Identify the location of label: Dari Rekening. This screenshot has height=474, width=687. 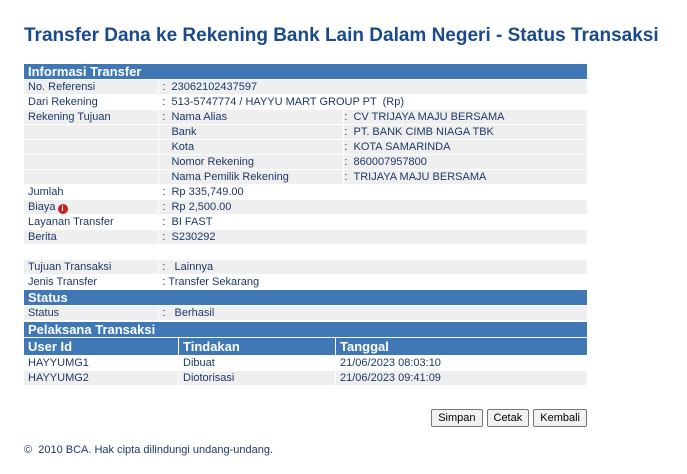
(63, 102).